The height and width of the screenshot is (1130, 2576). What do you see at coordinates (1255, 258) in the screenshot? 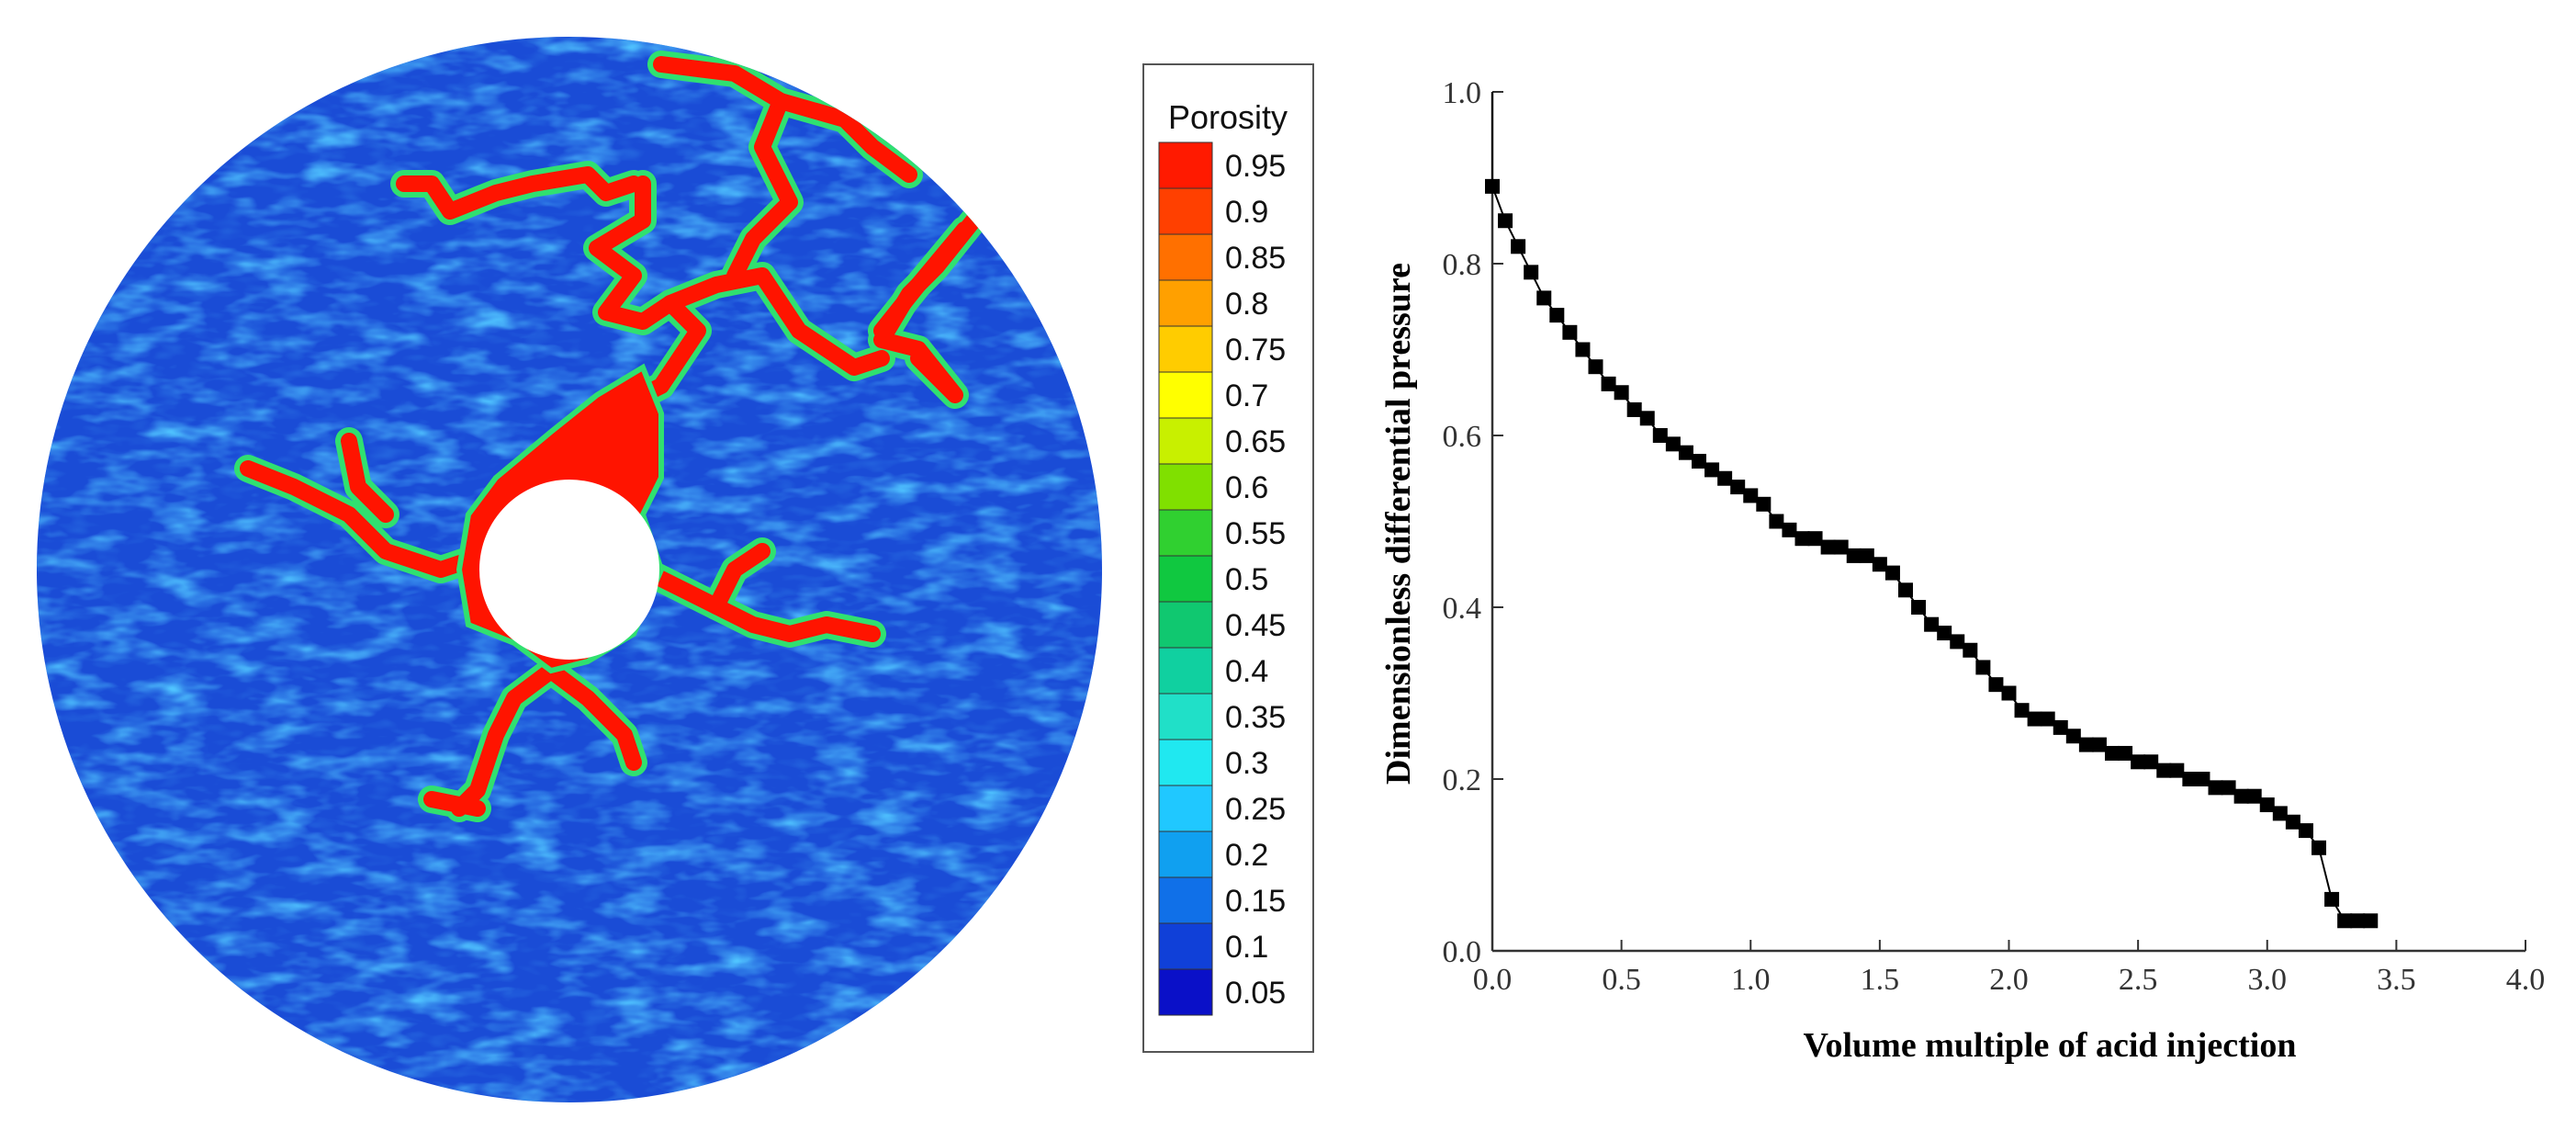
I see `legend-label: 0.85` at bounding box center [1255, 258].